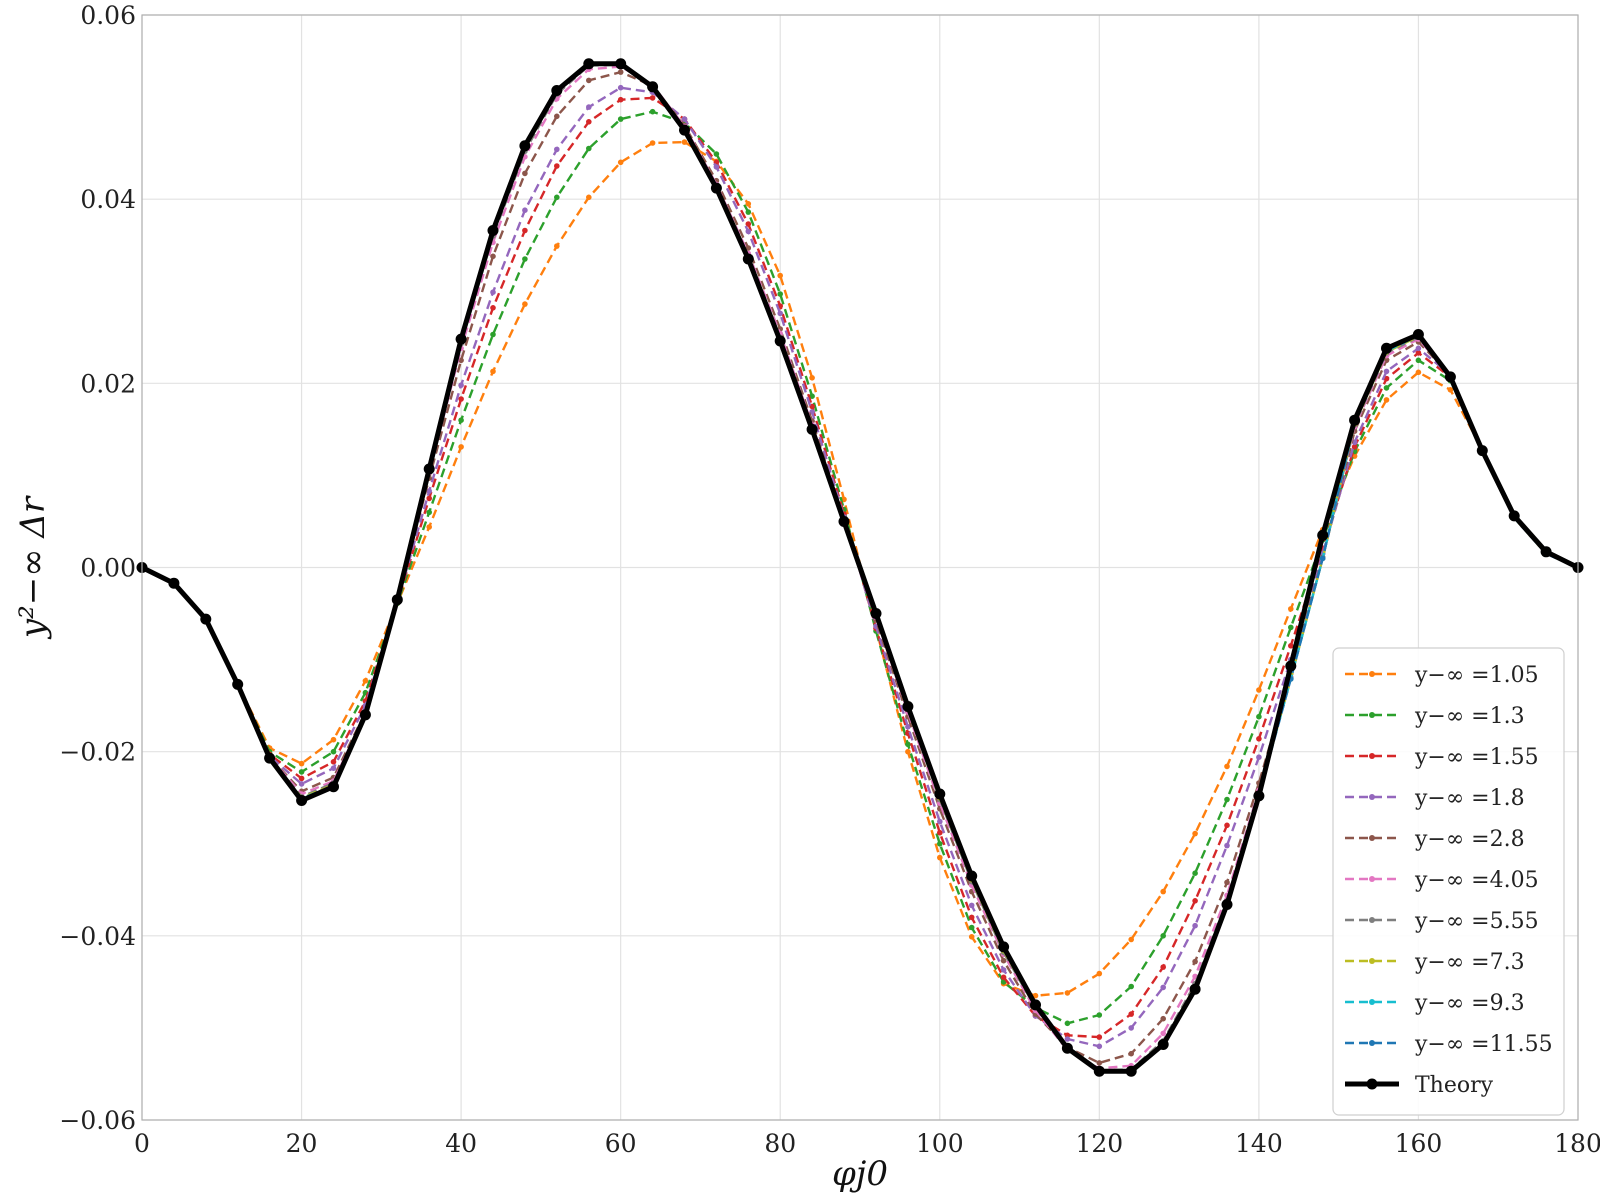 The width and height of the screenshot is (1600, 1200). Describe the element at coordinates (33, 567) in the screenshot. I see `y-axis-label: y²−∞ Δr` at that location.